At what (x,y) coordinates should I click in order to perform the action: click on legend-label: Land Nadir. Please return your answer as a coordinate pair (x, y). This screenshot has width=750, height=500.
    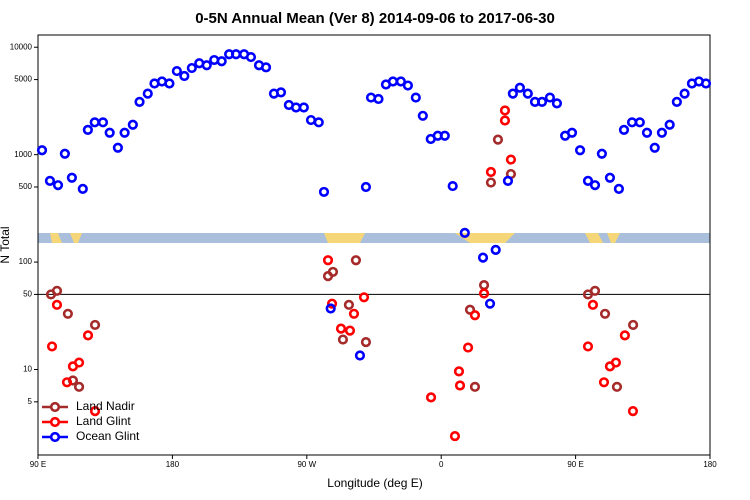
    Looking at the image, I should click on (105, 406).